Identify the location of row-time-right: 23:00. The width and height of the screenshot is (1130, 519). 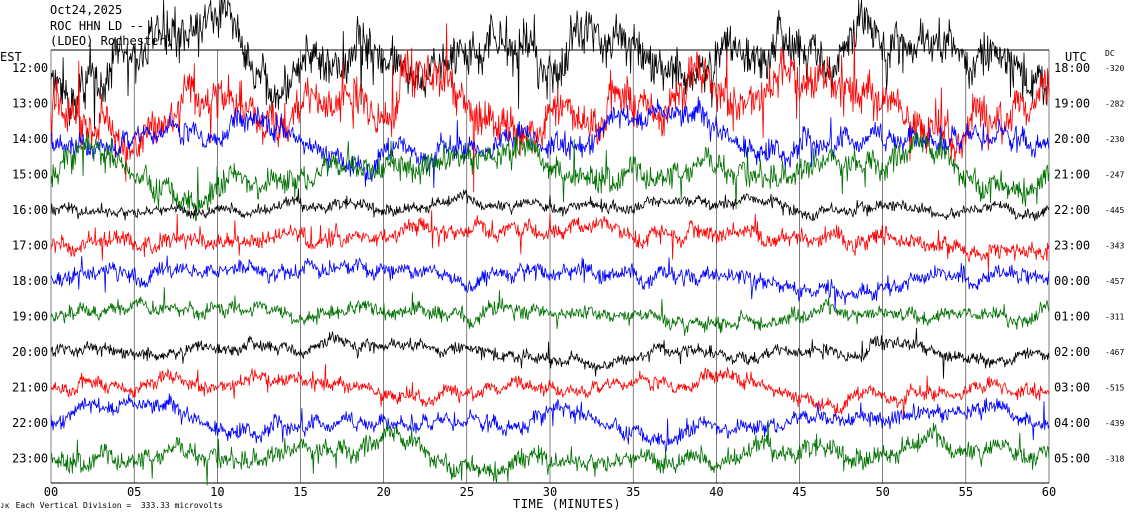
(1072, 246).